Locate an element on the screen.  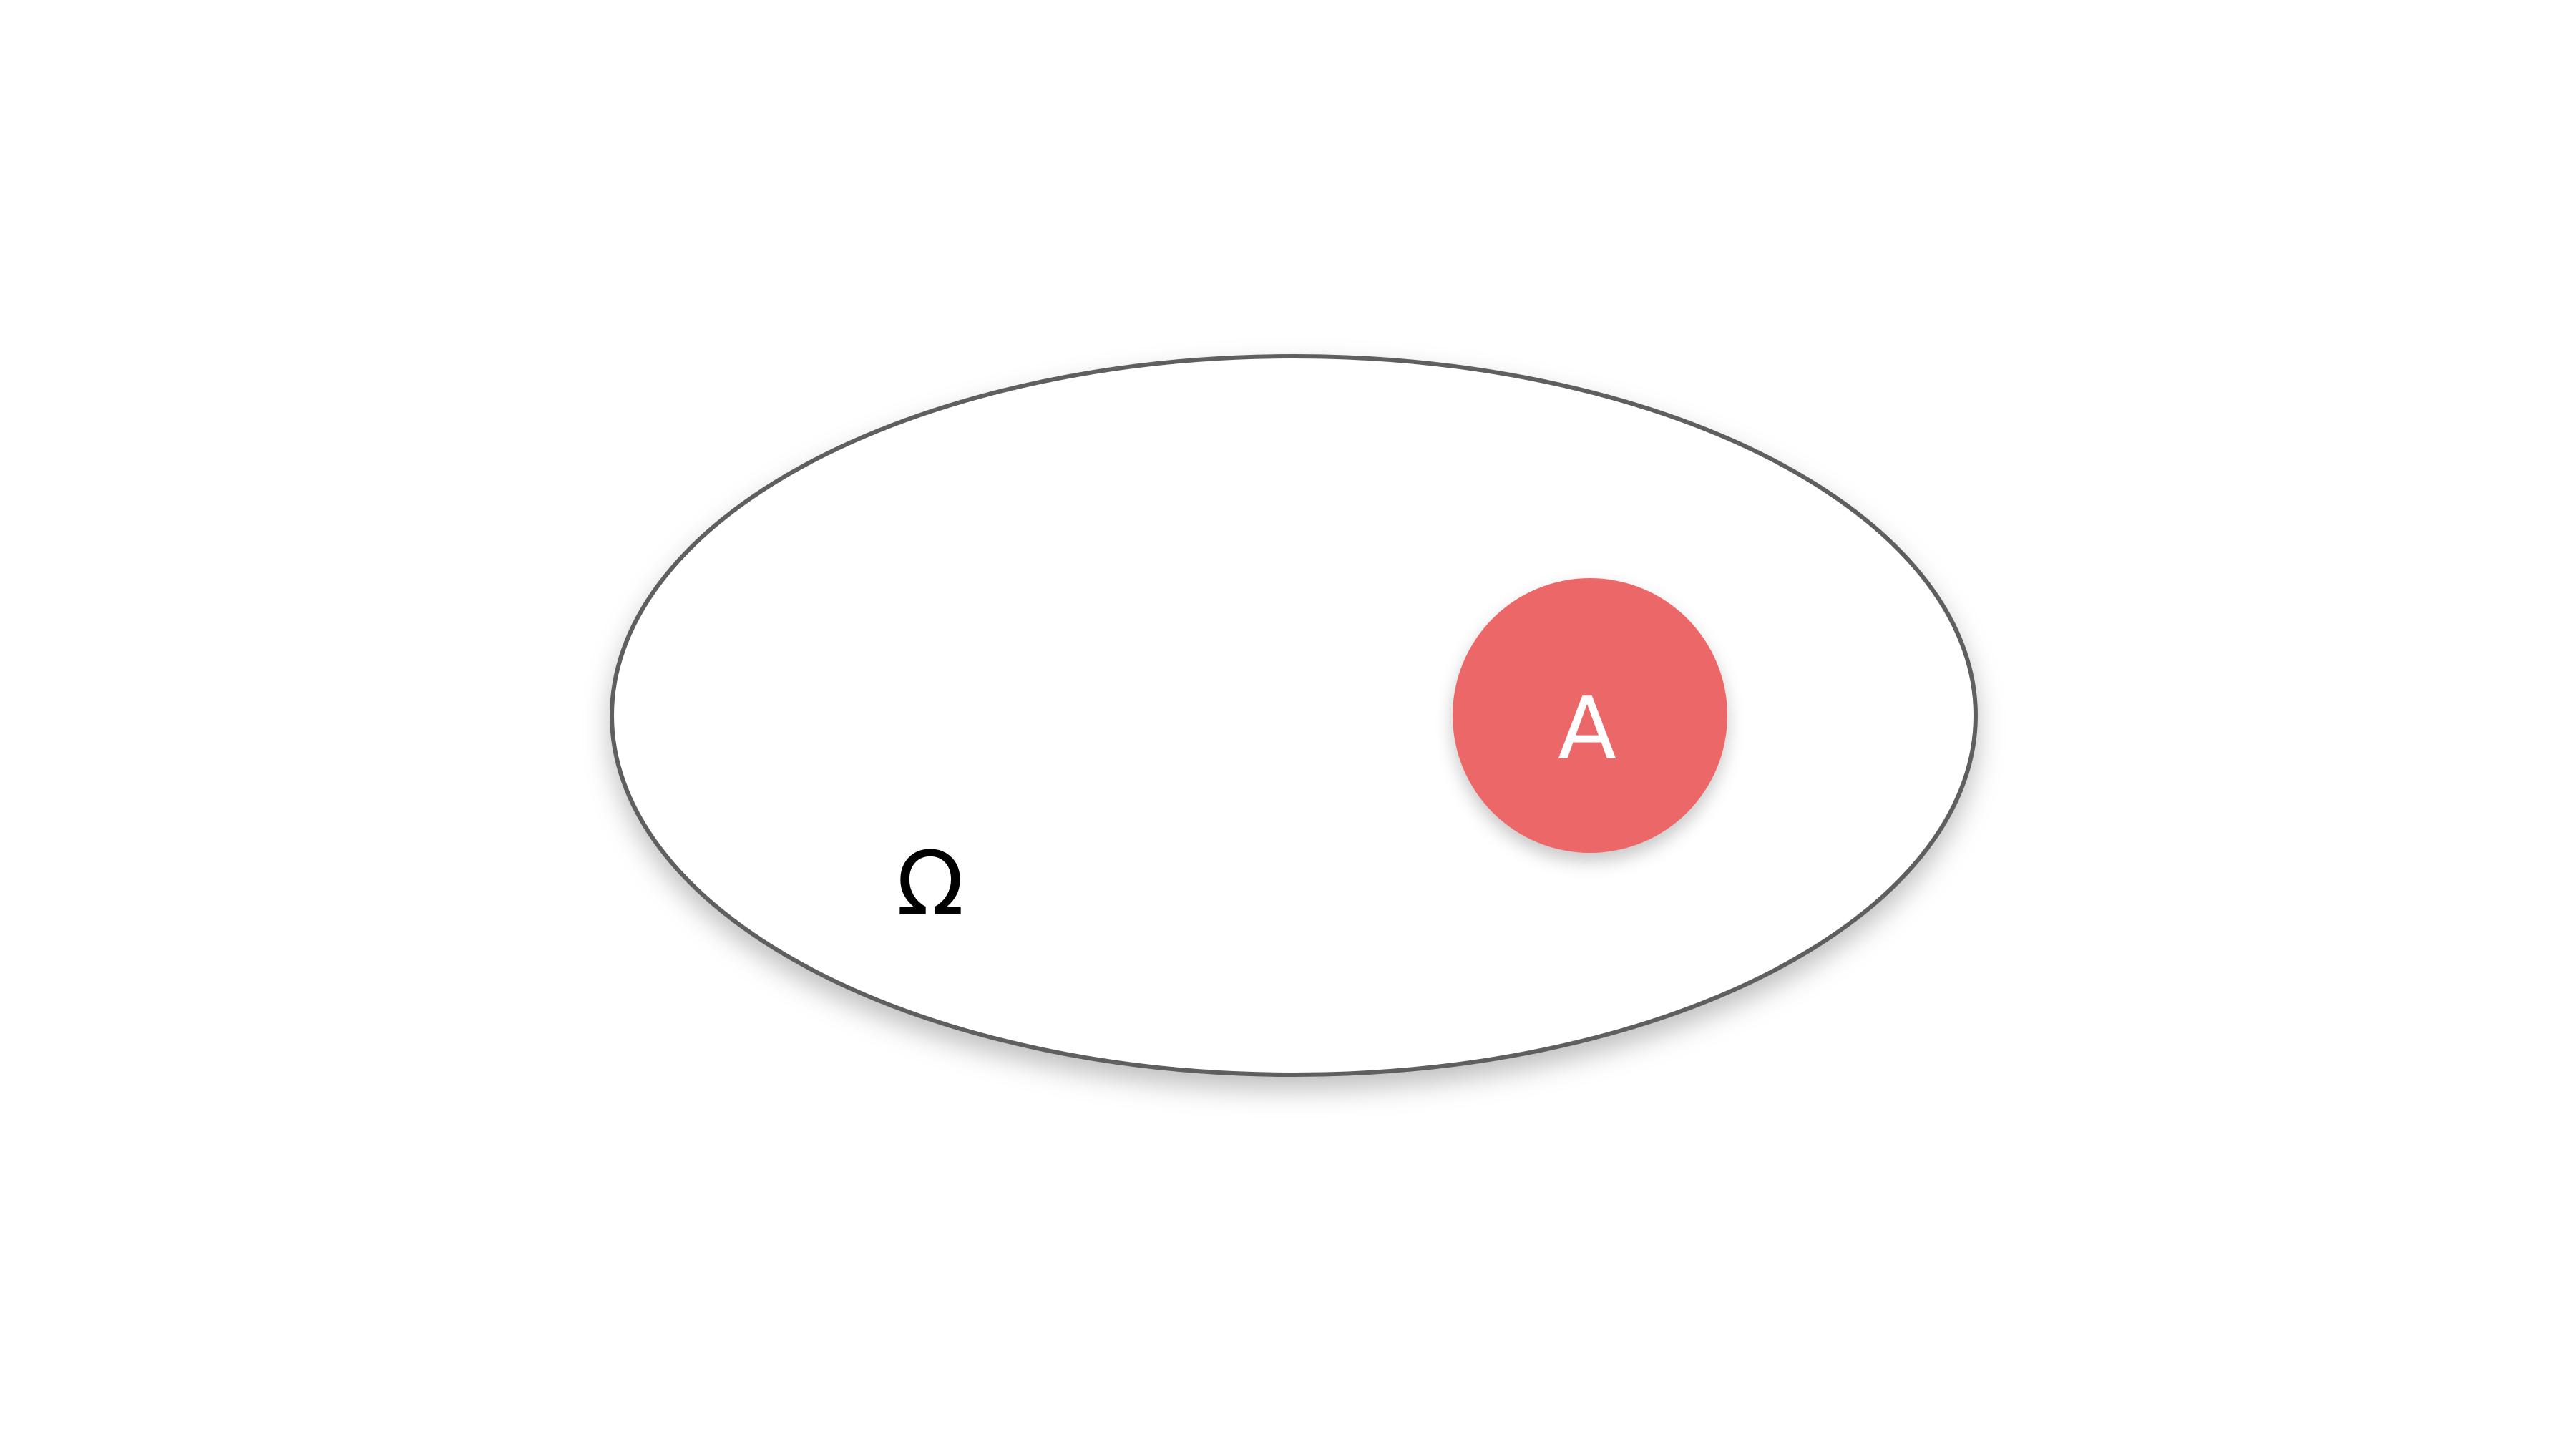
set-a-circle is located at coordinates (1590, 715).